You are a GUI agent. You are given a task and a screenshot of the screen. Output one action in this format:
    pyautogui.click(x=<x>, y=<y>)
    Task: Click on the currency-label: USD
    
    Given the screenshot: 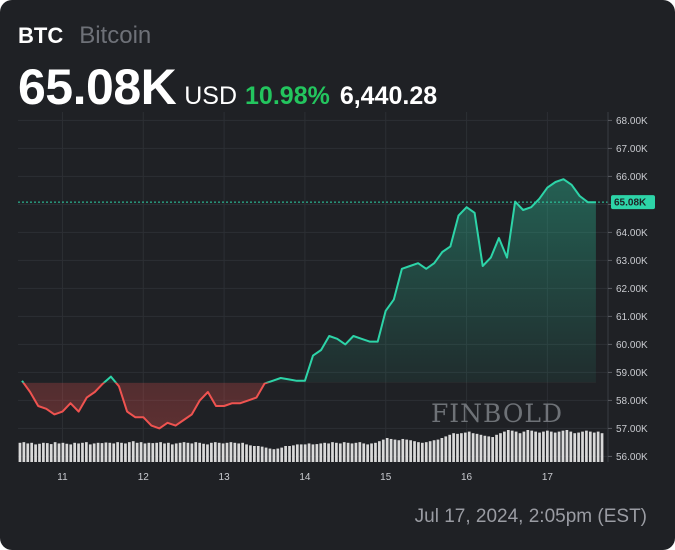 What is the action you would take?
    pyautogui.click(x=211, y=96)
    